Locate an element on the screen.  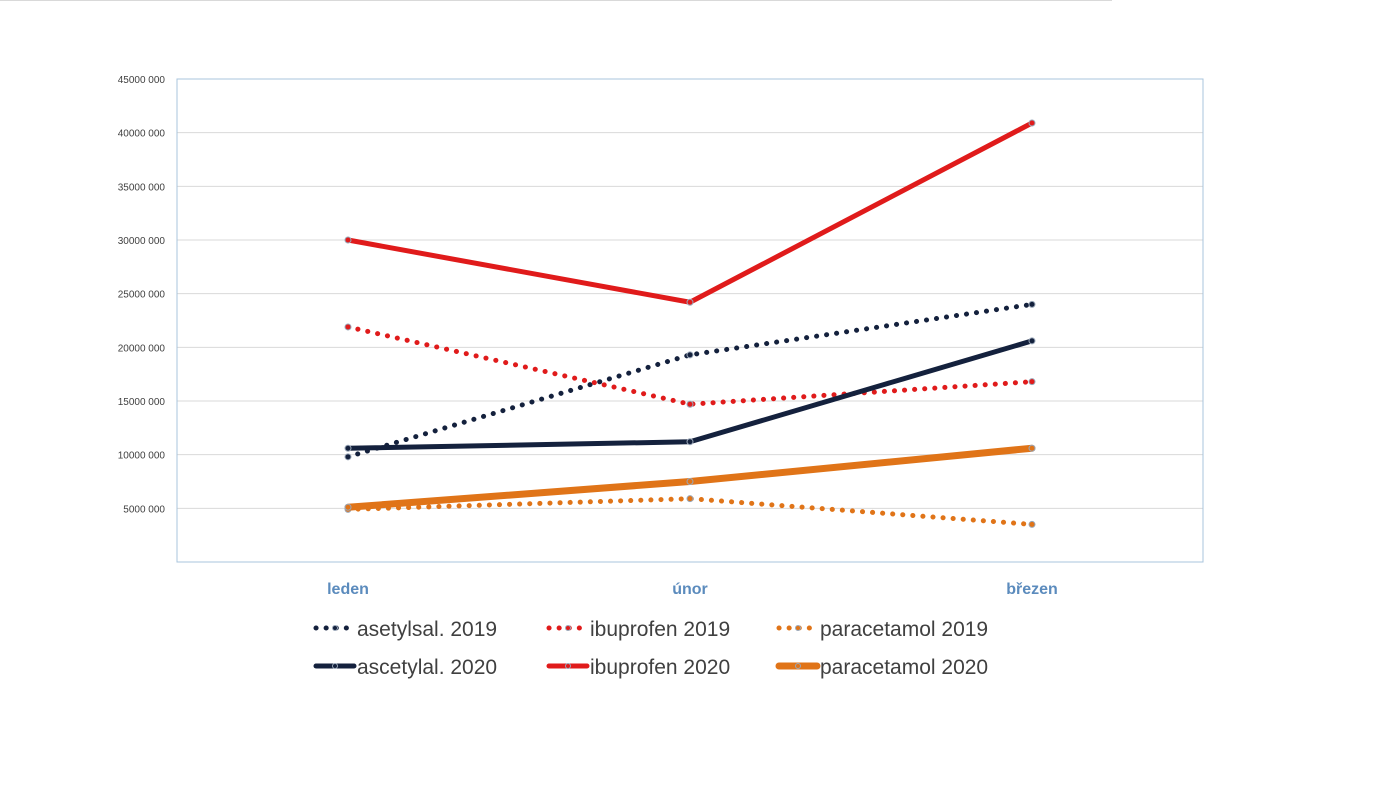
legend-item: ibuprofen 2019 is located at coordinates (638, 629).